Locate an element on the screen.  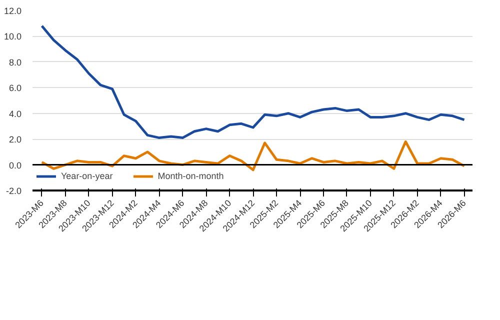
legend-label: Month-on-month is located at coordinates (191, 176).